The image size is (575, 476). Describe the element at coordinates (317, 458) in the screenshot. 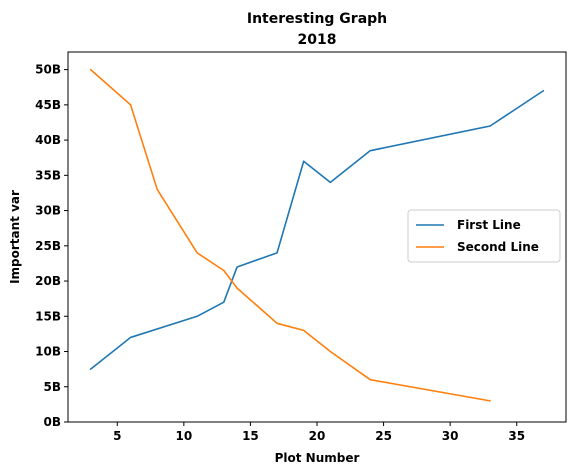

I see `x-axis-title: Plot Number` at that location.